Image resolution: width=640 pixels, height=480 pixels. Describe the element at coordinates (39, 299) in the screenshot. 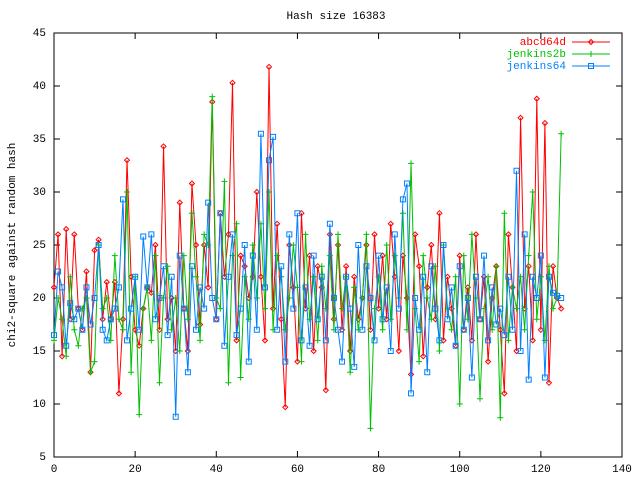

I see `y-tick-label: 20` at that location.